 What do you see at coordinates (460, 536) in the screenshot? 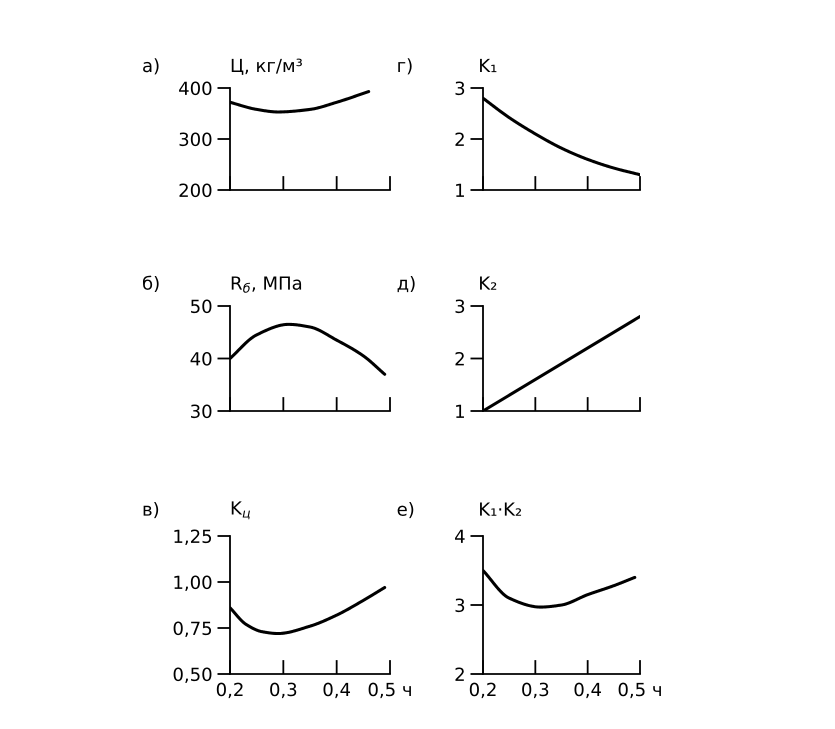
I see `y-tick-label: 4` at bounding box center [460, 536].